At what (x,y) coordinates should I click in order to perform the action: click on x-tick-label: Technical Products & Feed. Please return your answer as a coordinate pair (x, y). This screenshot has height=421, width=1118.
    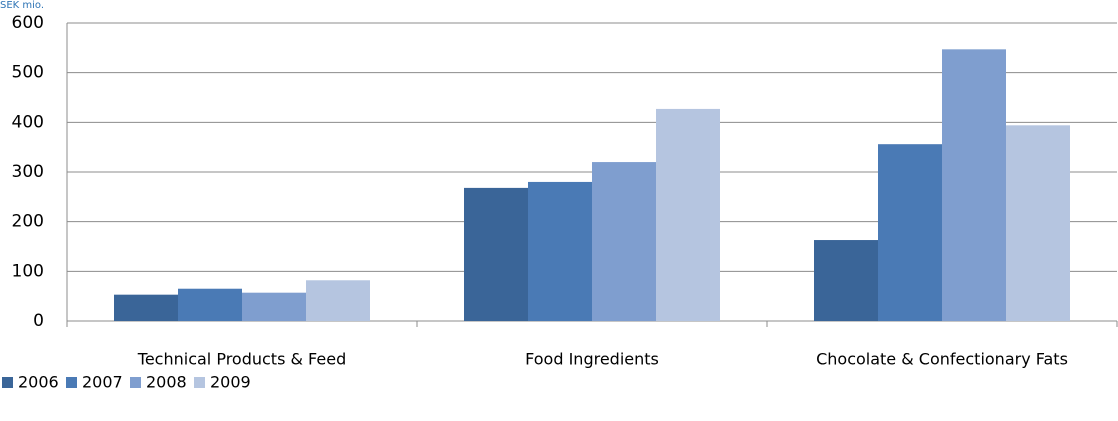
    Looking at the image, I should click on (241, 359).